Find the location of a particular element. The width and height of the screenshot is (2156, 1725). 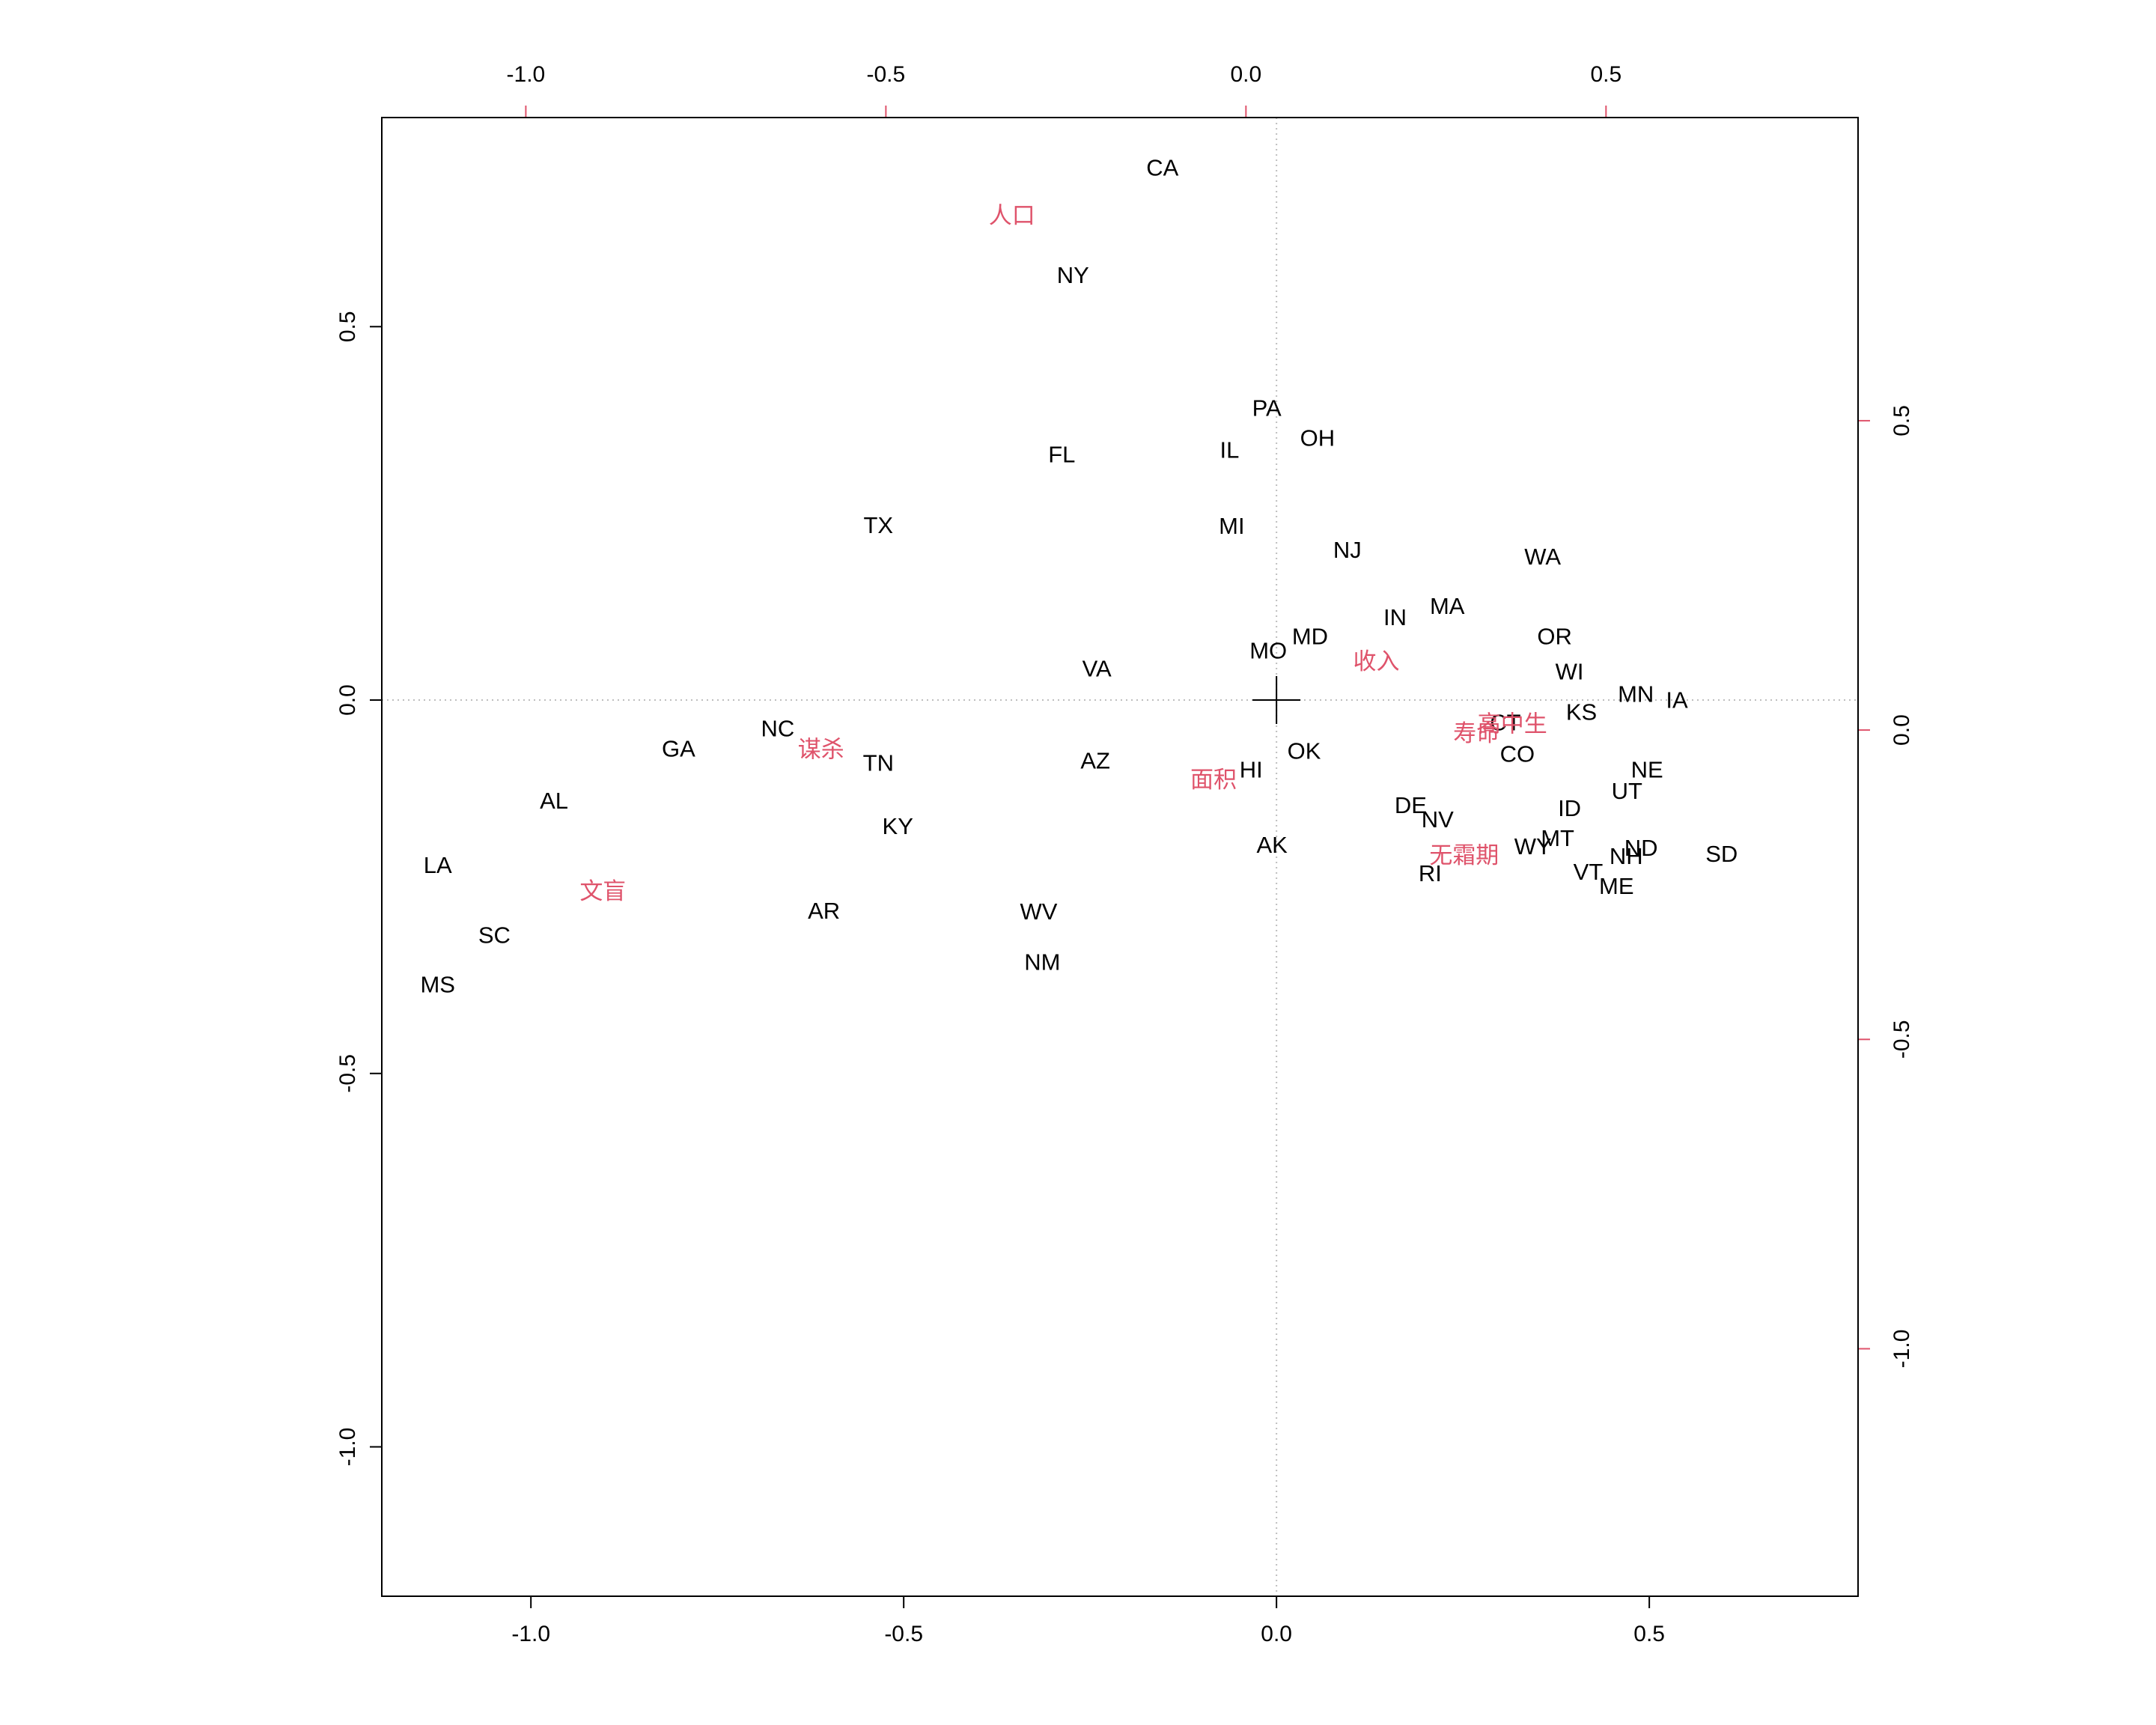

observation-label: MN is located at coordinates (1636, 694).